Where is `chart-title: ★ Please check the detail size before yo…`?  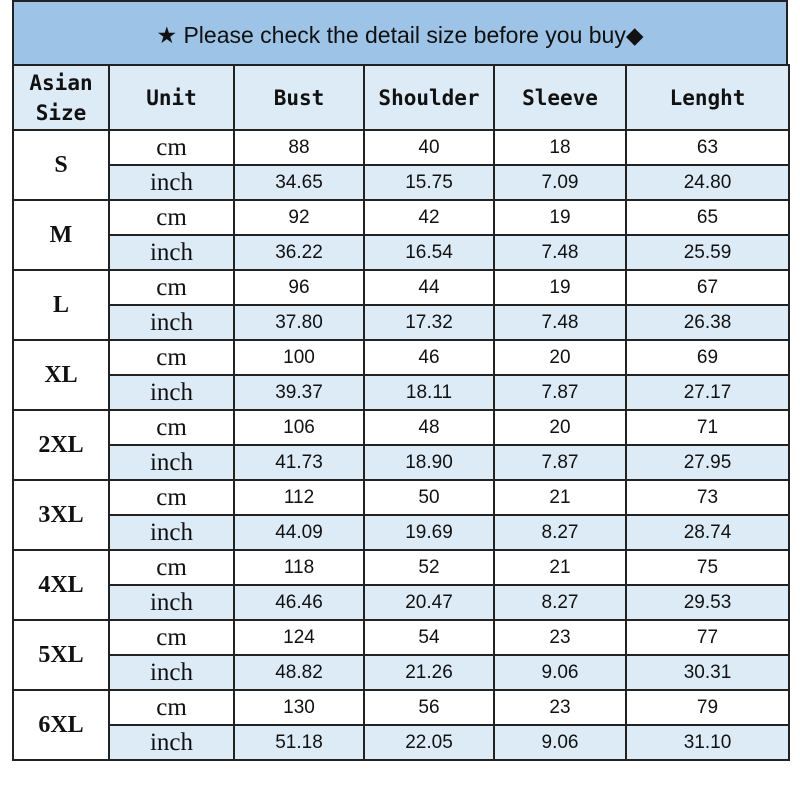 chart-title: ★ Please check the detail size before yo… is located at coordinates (400, 32).